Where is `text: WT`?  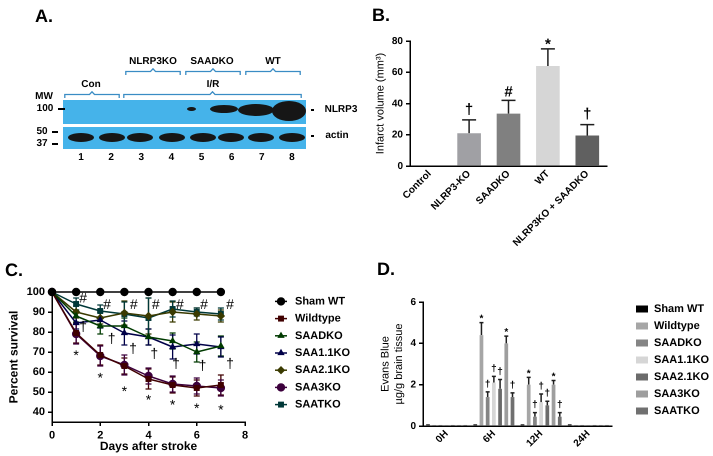
text: WT is located at coordinates (273, 62).